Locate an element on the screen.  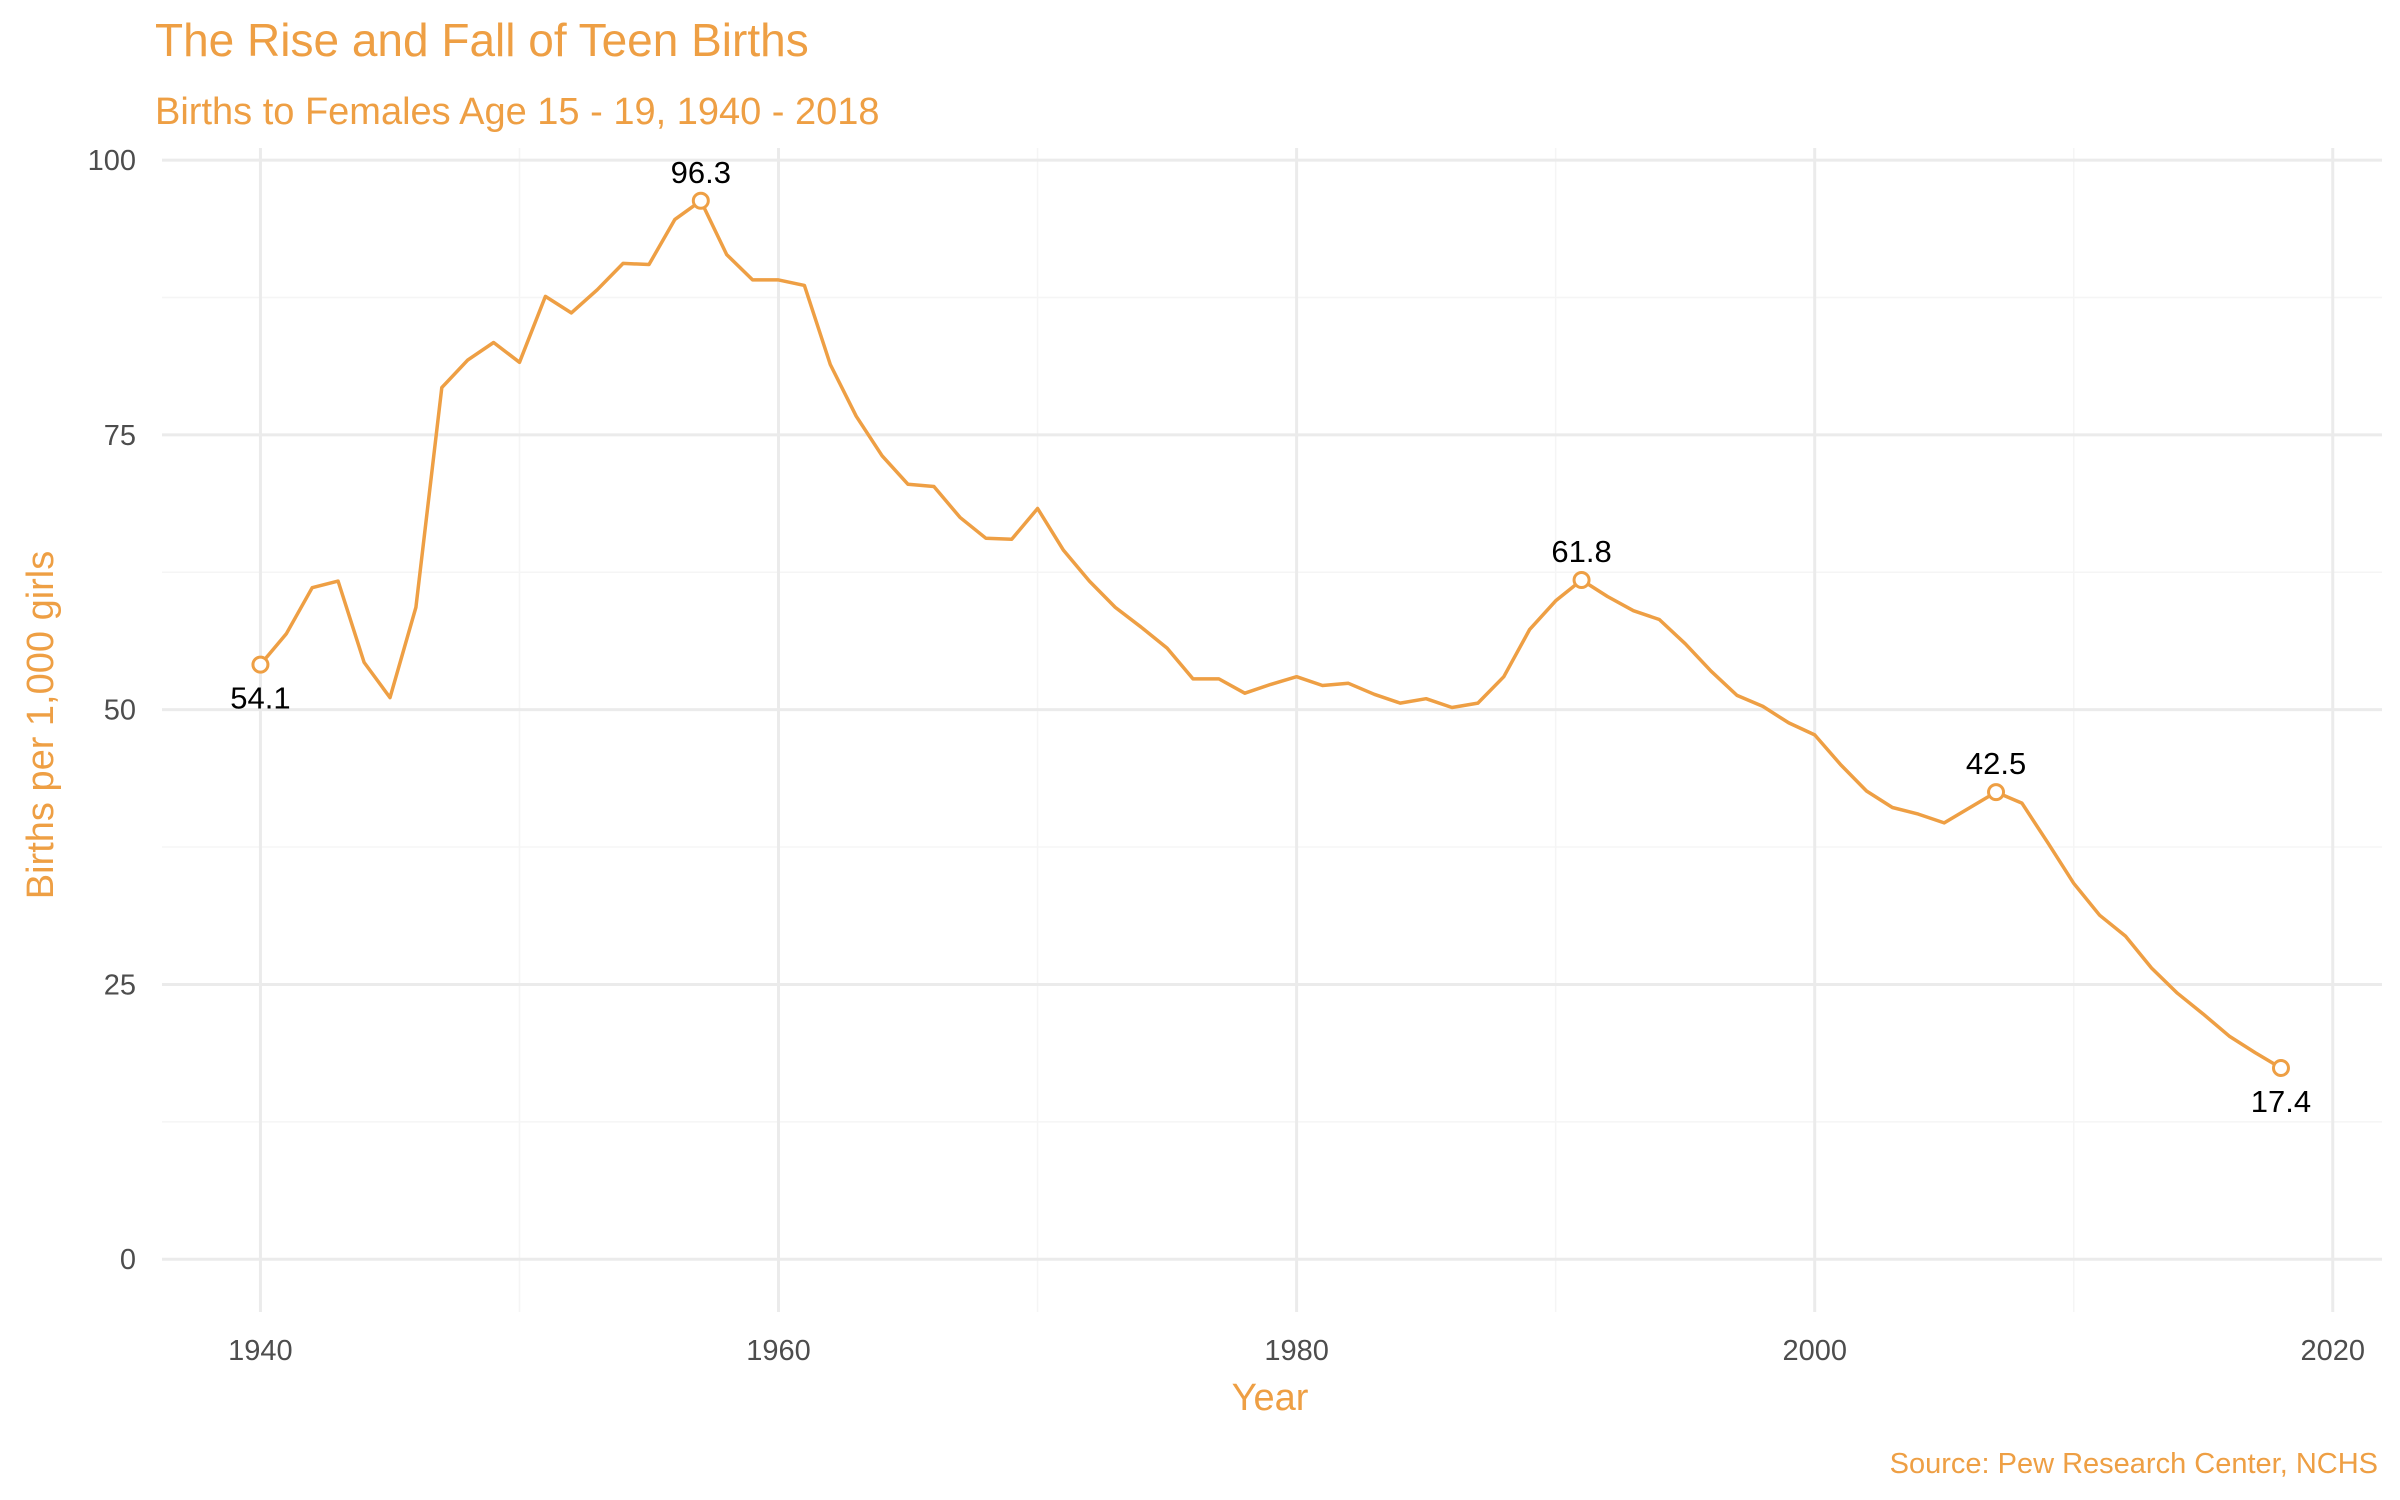
data-label: 54.1 is located at coordinates (260, 698).